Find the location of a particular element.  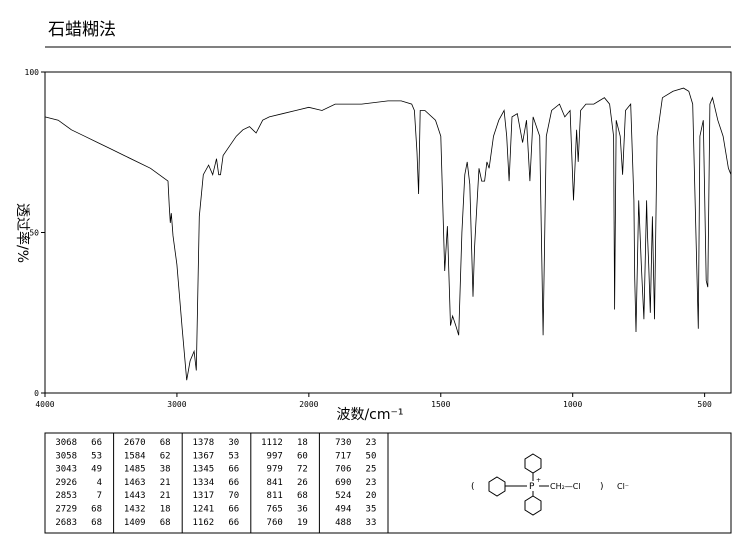

cell-wavenumber: 1584 is located at coordinates (135, 456).